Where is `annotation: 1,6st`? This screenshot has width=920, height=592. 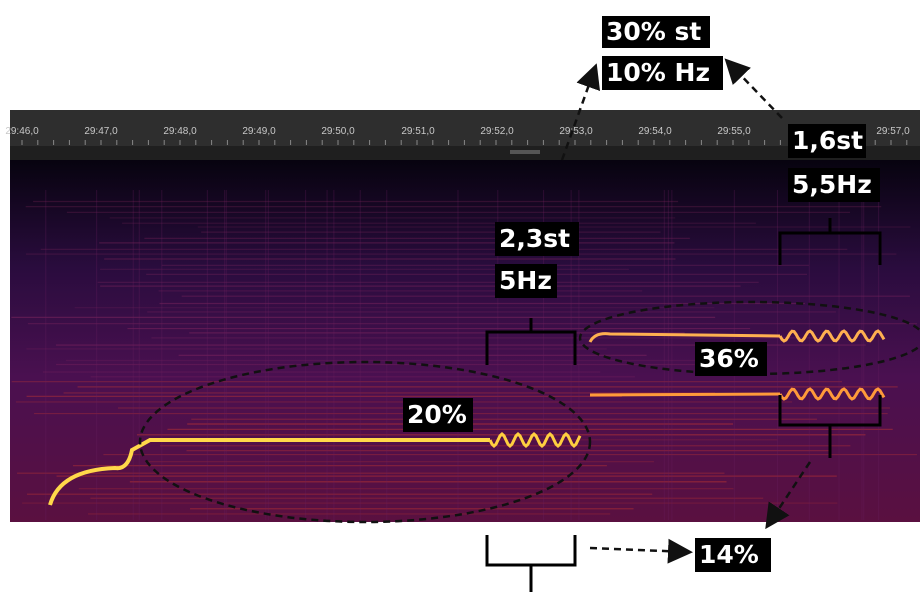
annotation: 1,6st is located at coordinates (827, 140).